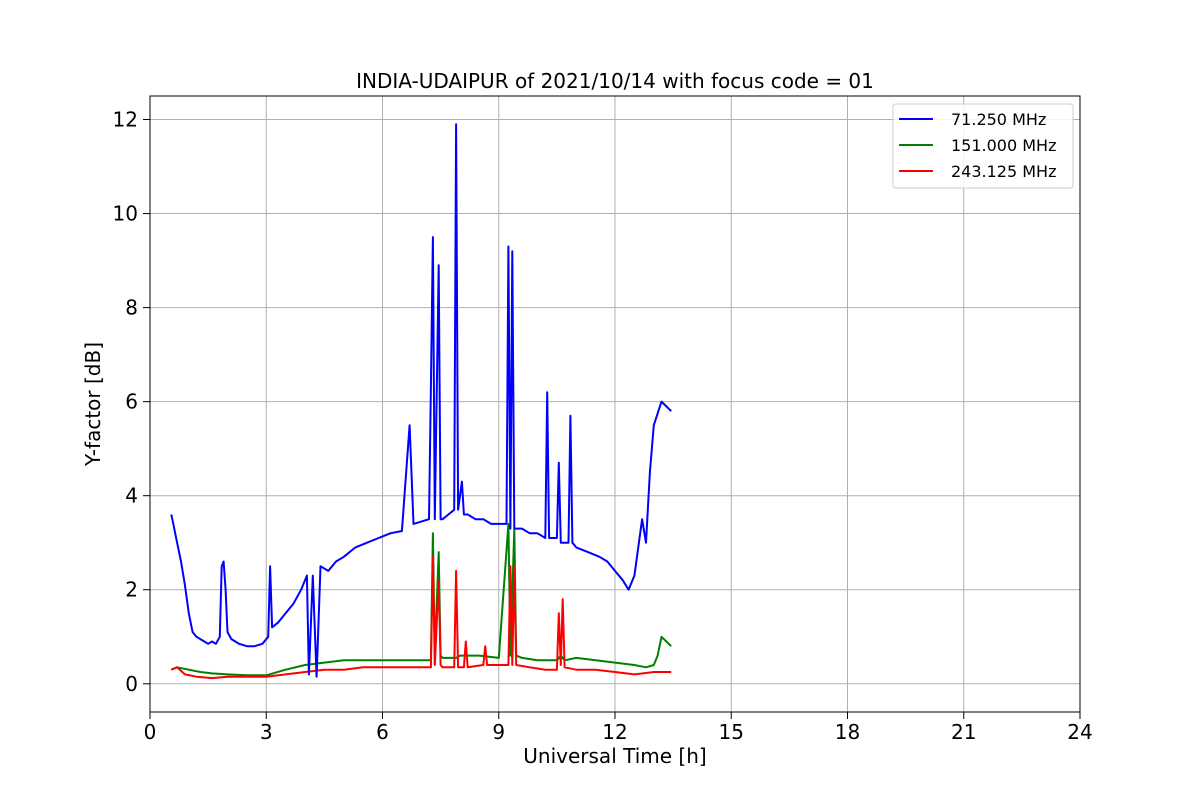 The width and height of the screenshot is (1200, 800). What do you see at coordinates (125, 120) in the screenshot?
I see `y-tick-label: 12` at bounding box center [125, 120].